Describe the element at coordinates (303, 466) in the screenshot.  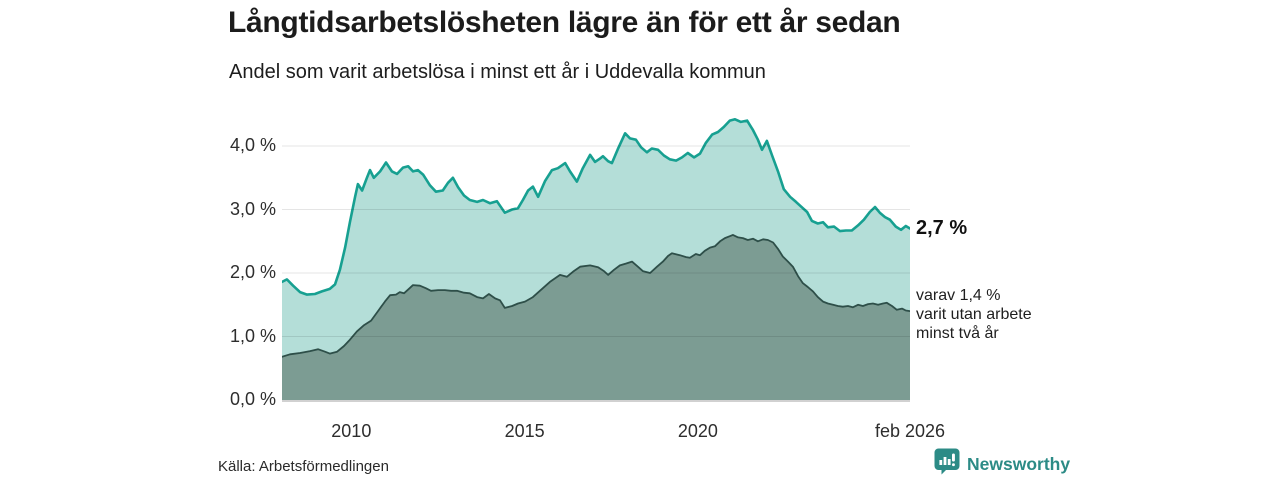
I see `source-label: Källa: Arbetsförmedlingen` at that location.